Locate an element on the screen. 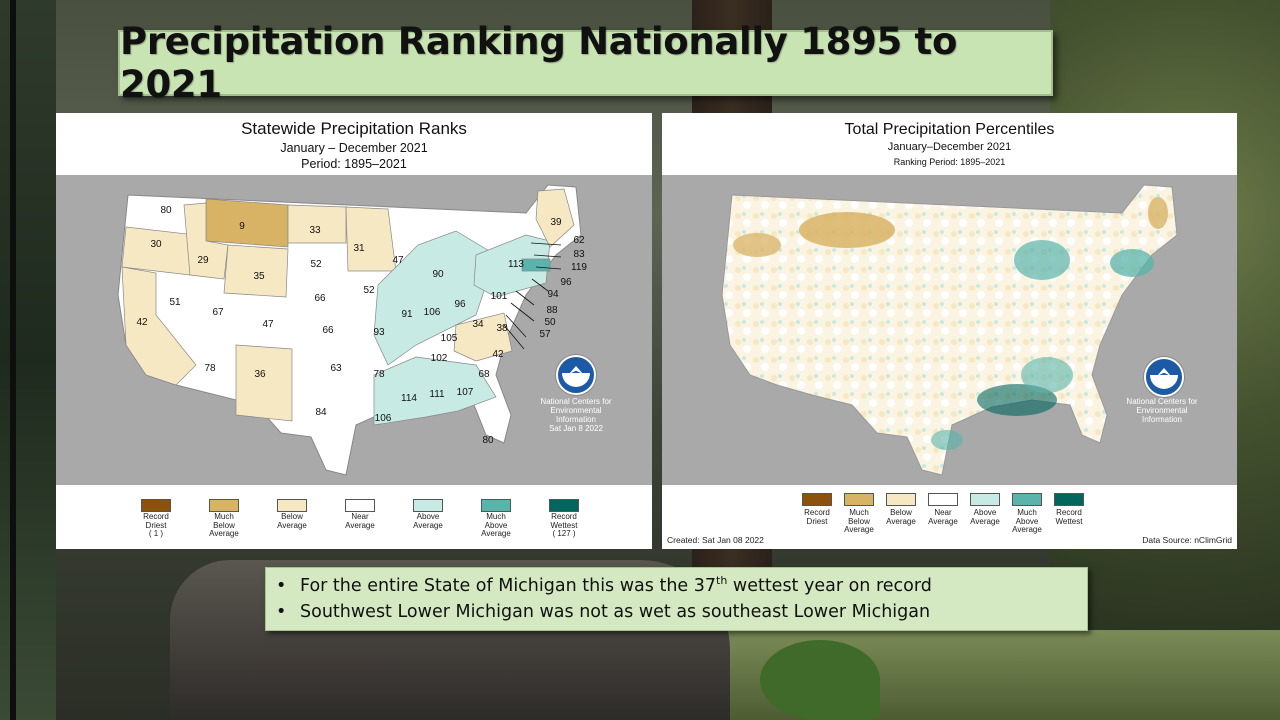 The height and width of the screenshot is (720, 1280). region-southeast-wet is located at coordinates (435, 391).